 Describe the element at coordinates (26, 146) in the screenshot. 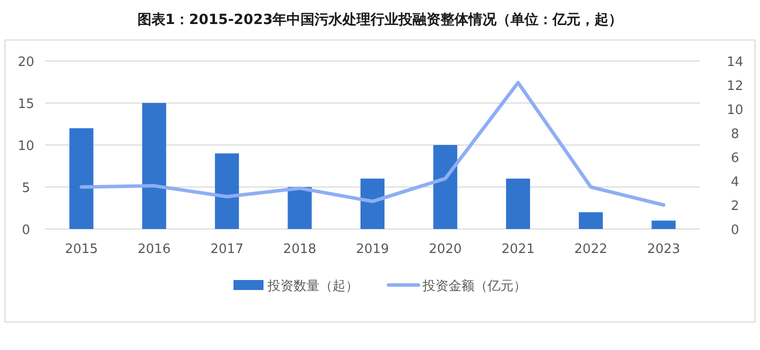

I see `y-tick-label: 10` at that location.